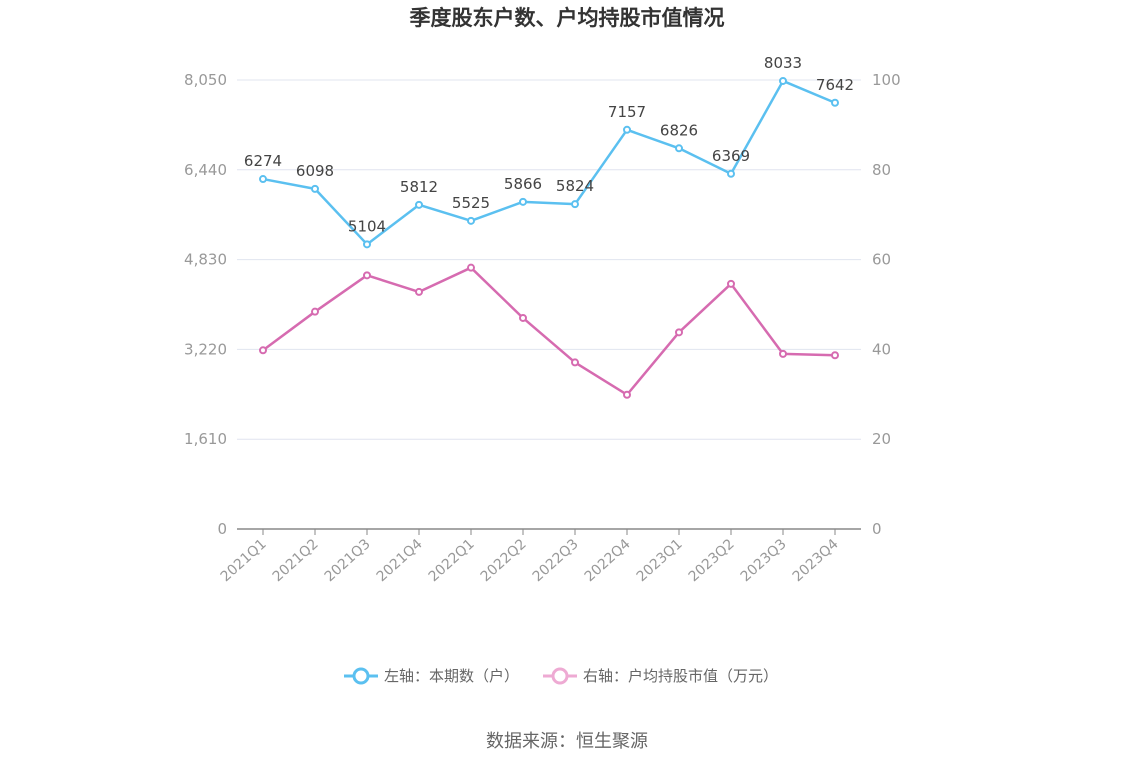 Image resolution: width=1134 pixels, height=766 pixels. I want to click on x-tick-label: 2023Q4, so click(816, 560).